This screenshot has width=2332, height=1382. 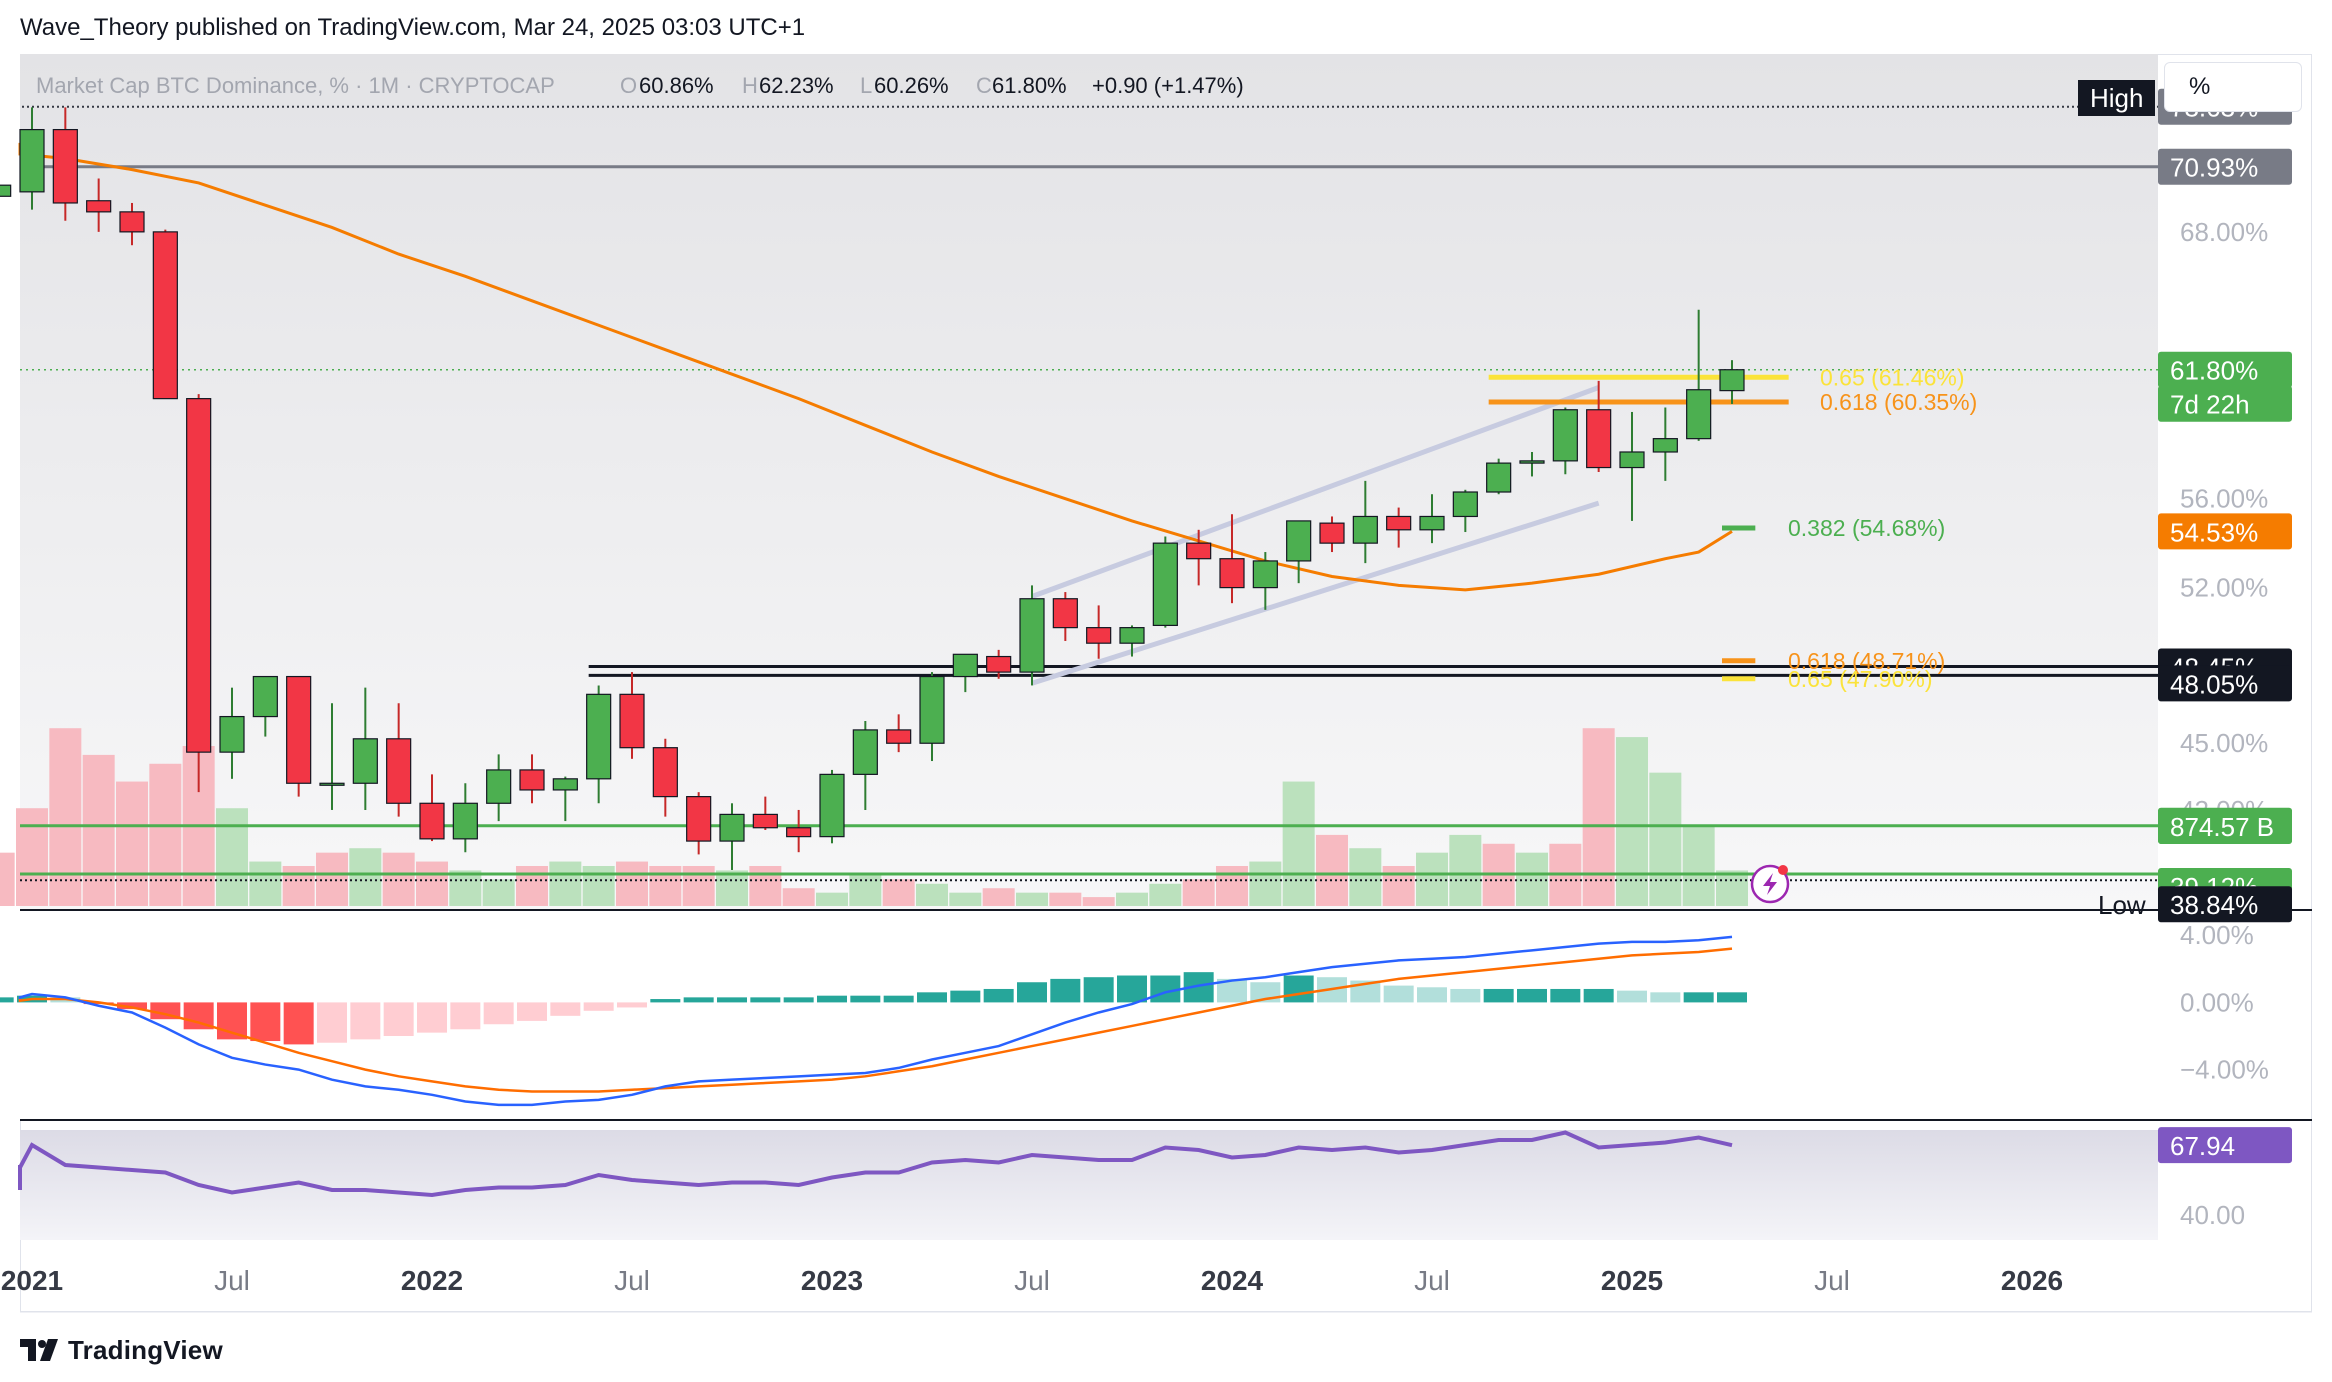 What do you see at coordinates (2214, 371) in the screenshot?
I see `current-price-label: 61.80%` at bounding box center [2214, 371].